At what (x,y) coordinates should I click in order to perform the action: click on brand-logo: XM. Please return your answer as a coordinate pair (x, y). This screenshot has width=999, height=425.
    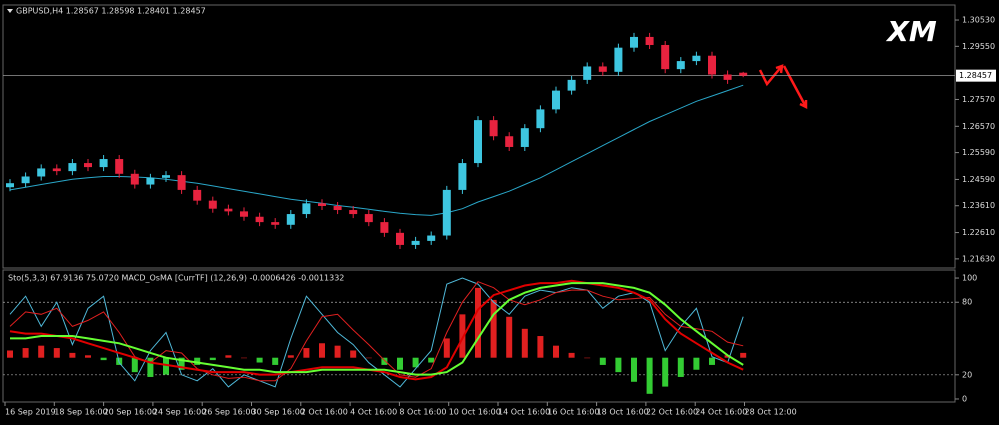
    Looking at the image, I should click on (911, 31).